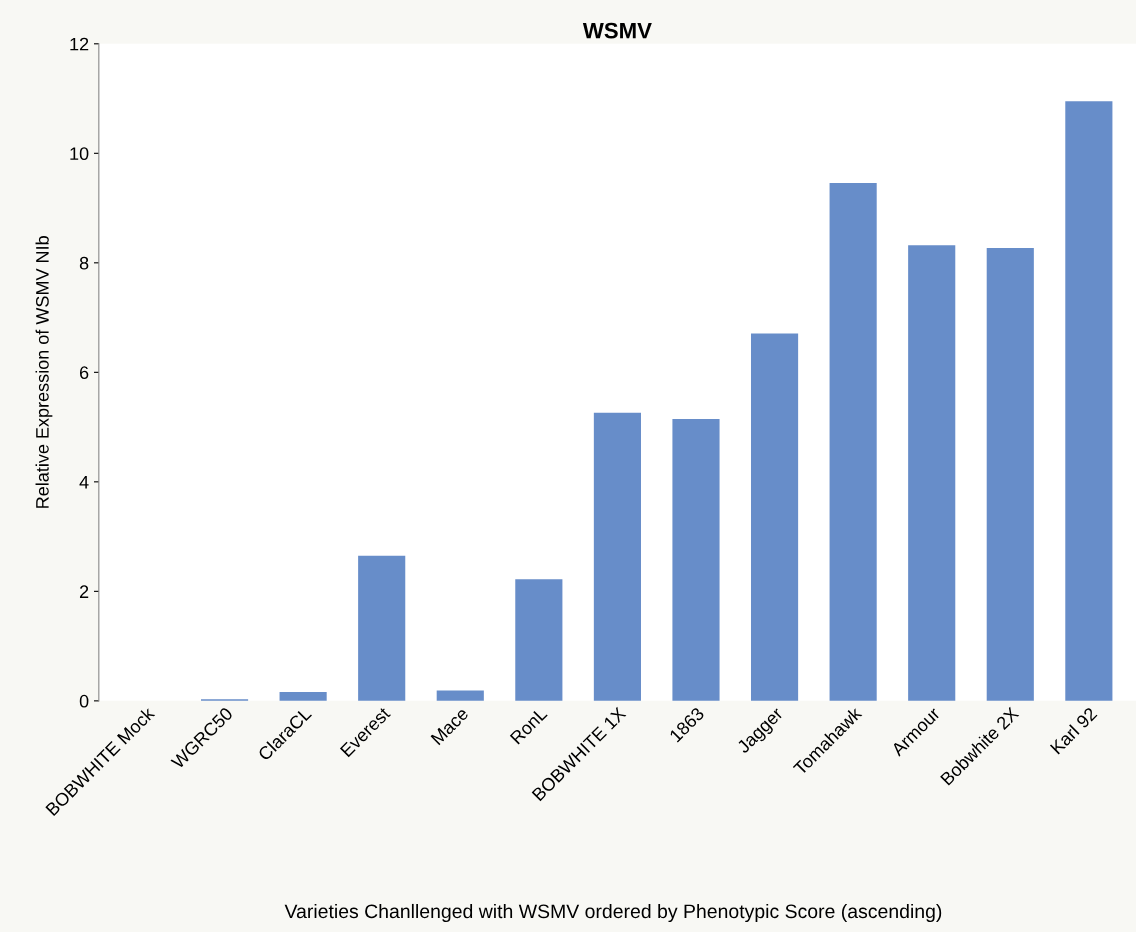 This screenshot has width=1136, height=932. I want to click on y-tick-label: 0, so click(84, 701).